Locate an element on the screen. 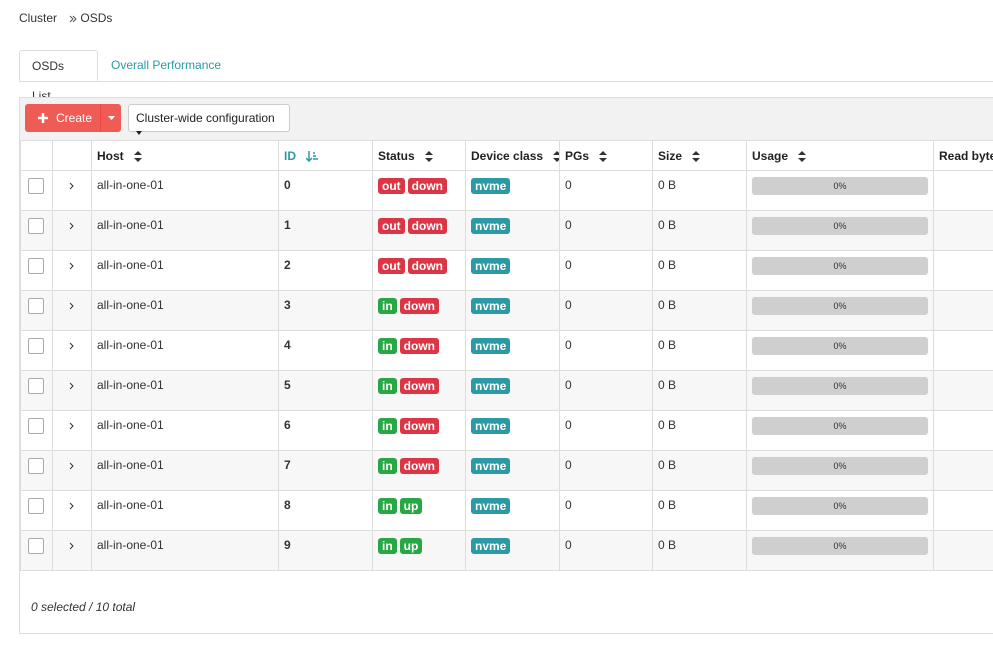 The width and height of the screenshot is (993, 659). header-cell: Host is located at coordinates (185, 155).